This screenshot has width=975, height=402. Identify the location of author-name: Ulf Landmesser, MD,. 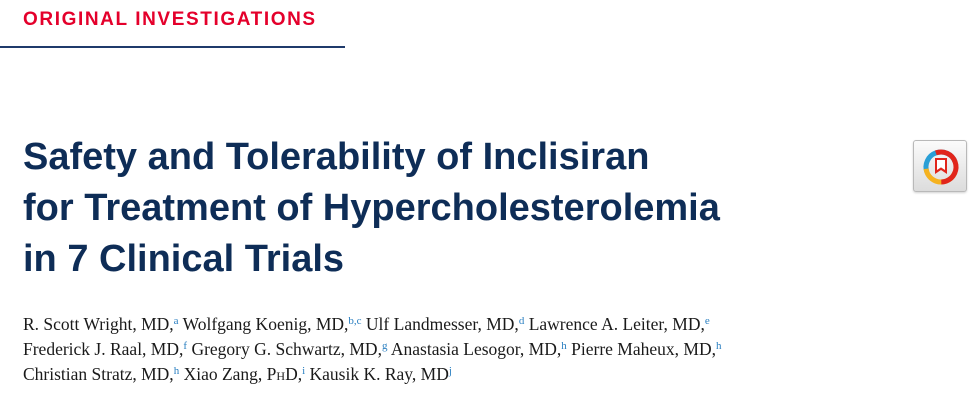
(442, 324).